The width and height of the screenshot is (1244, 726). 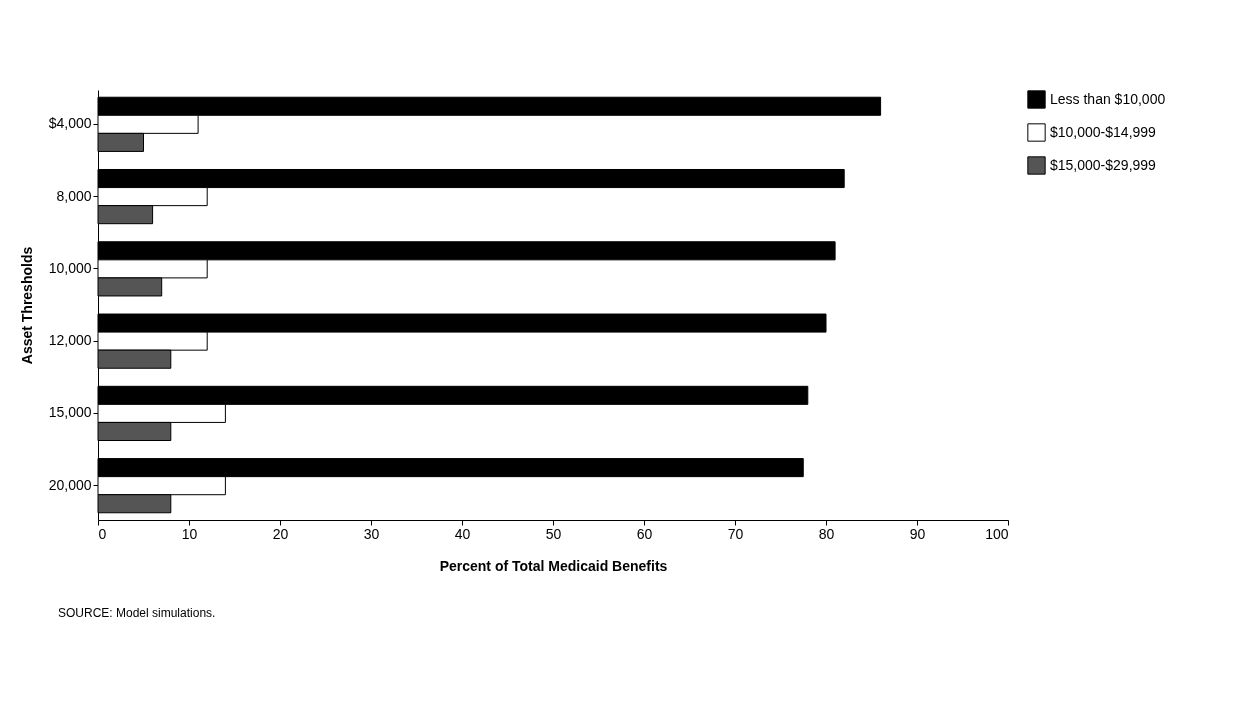 What do you see at coordinates (189, 533) in the screenshot?
I see `x-tick-label: 10` at bounding box center [189, 533].